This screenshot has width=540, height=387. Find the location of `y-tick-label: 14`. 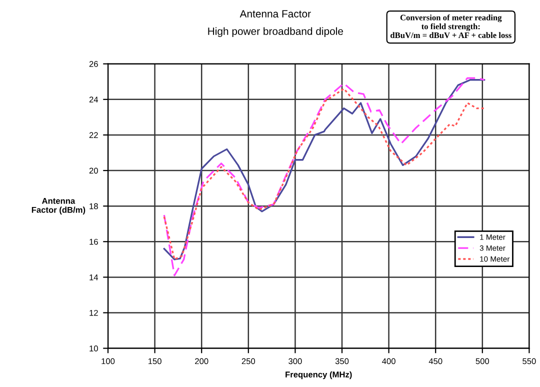

y-tick-label: 14 is located at coordinates (94, 277).